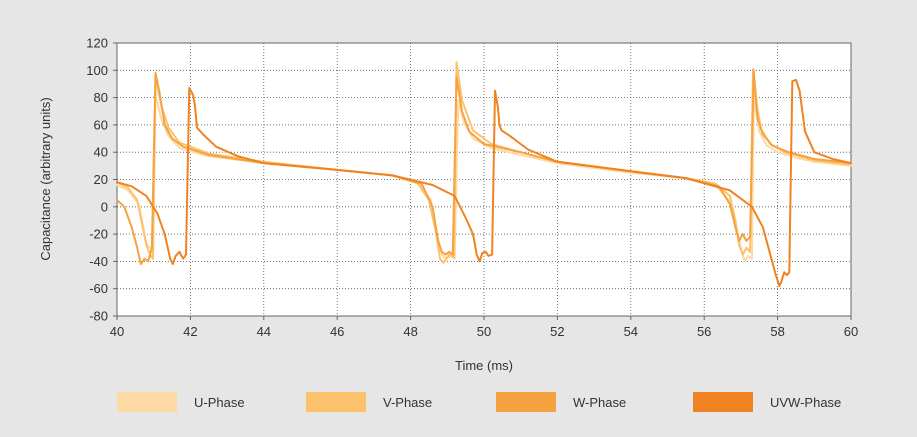 The image size is (917, 437). Describe the element at coordinates (219, 402) in the screenshot. I see `legend-label: U-Phase` at that location.